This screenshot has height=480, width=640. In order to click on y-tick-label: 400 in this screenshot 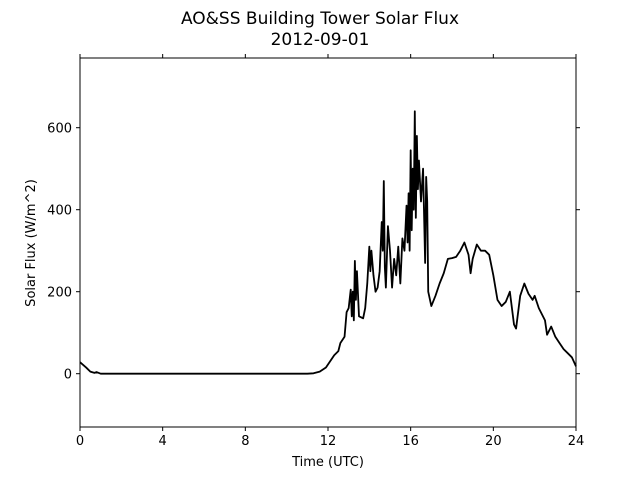, I will do `click(59, 211)`.